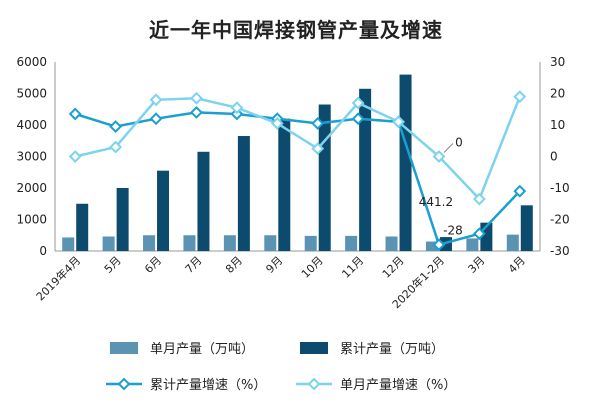 The image size is (592, 420). What do you see at coordinates (58, 278) in the screenshot?
I see `x-tick-label: 2019年4月` at bounding box center [58, 278].